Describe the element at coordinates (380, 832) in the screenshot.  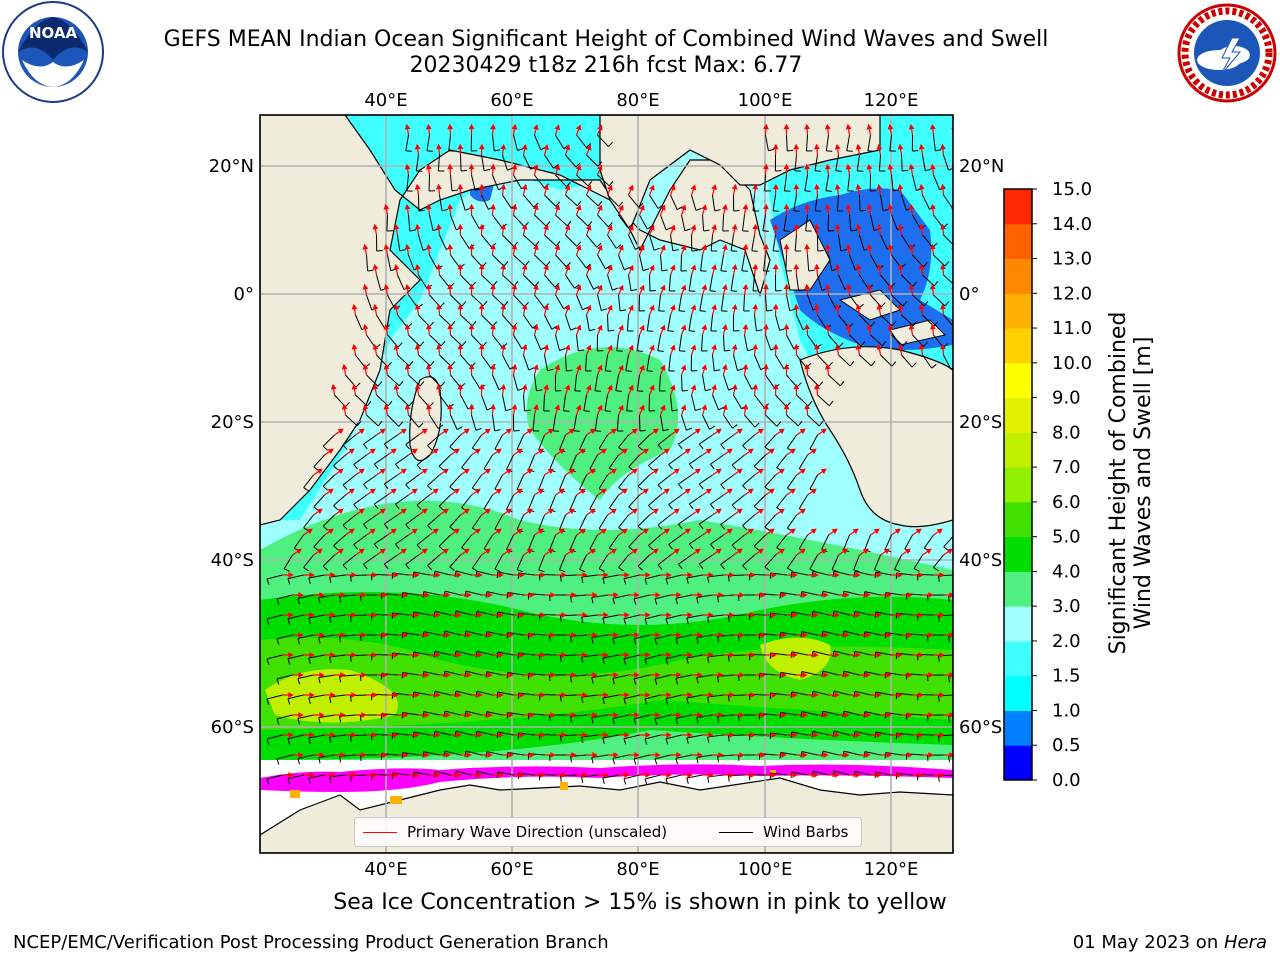
I see `wave-legend-swatch` at that location.